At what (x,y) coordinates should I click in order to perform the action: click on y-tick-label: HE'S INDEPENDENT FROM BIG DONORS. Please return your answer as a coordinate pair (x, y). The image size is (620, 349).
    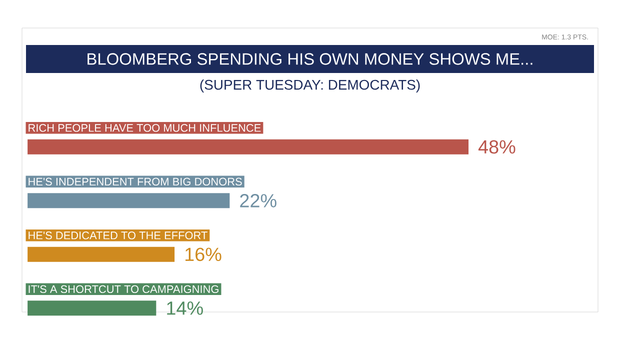
    Looking at the image, I should click on (135, 182).